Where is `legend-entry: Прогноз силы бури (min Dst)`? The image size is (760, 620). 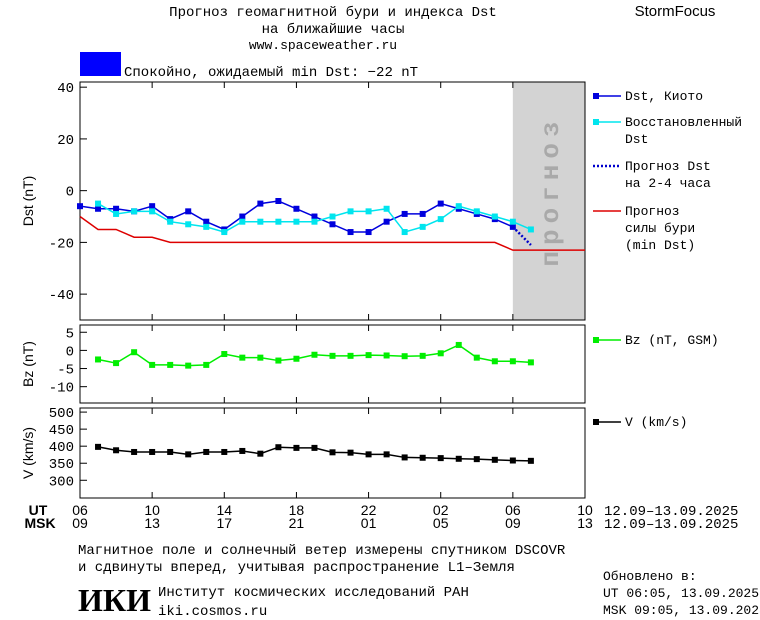
legend-entry: Прогноз силы бури (min Dst) is located at coordinates (660, 228).